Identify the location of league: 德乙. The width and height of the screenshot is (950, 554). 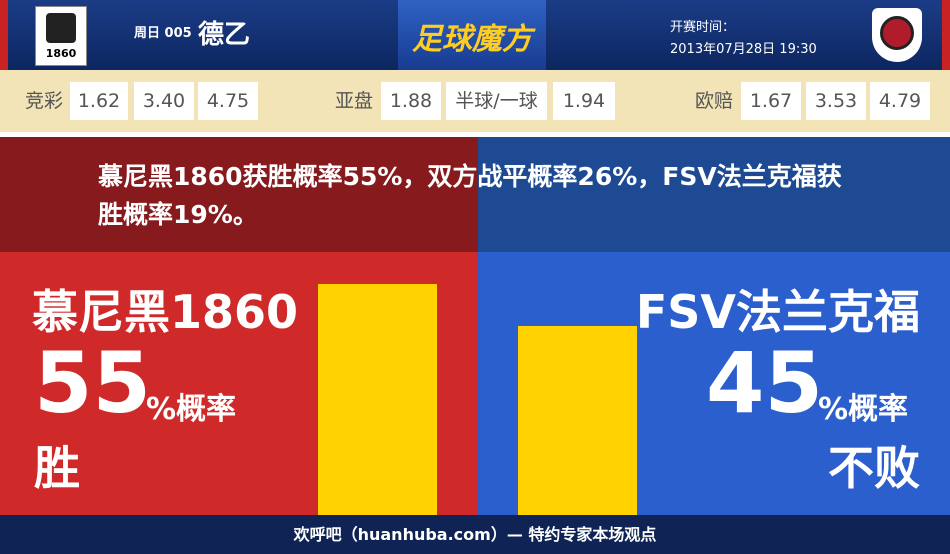
(224, 35).